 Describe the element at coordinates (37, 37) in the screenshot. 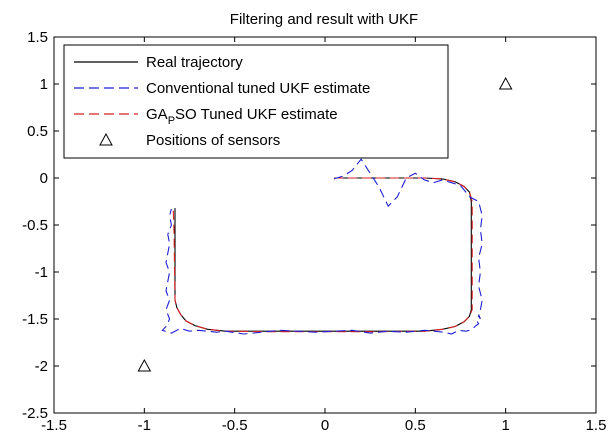

I see `y-tick-label: 1.5` at that location.